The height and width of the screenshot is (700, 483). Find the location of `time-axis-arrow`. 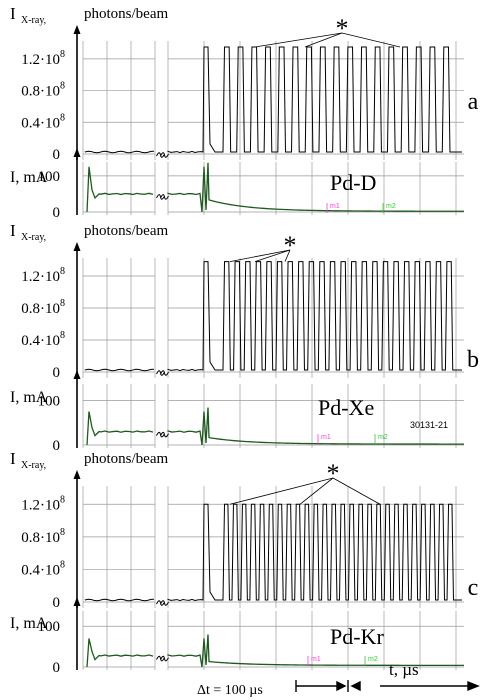

time-axis-arrow is located at coordinates (473, 686).